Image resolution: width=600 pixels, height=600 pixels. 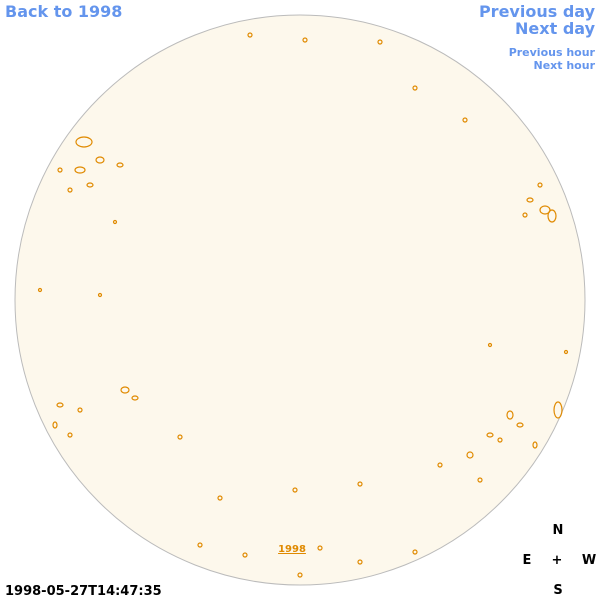 What do you see at coordinates (589, 560) in the screenshot?
I see `compass-west: W` at bounding box center [589, 560].